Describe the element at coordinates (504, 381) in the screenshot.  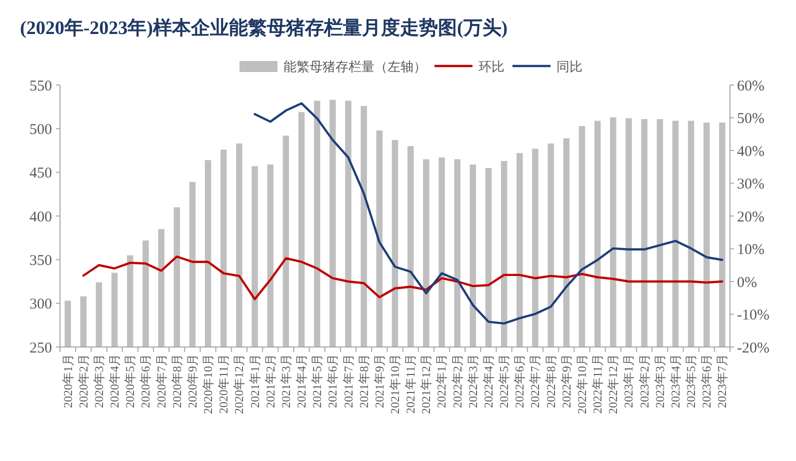
I see `x-tick-label: 2022年5月` at that location.